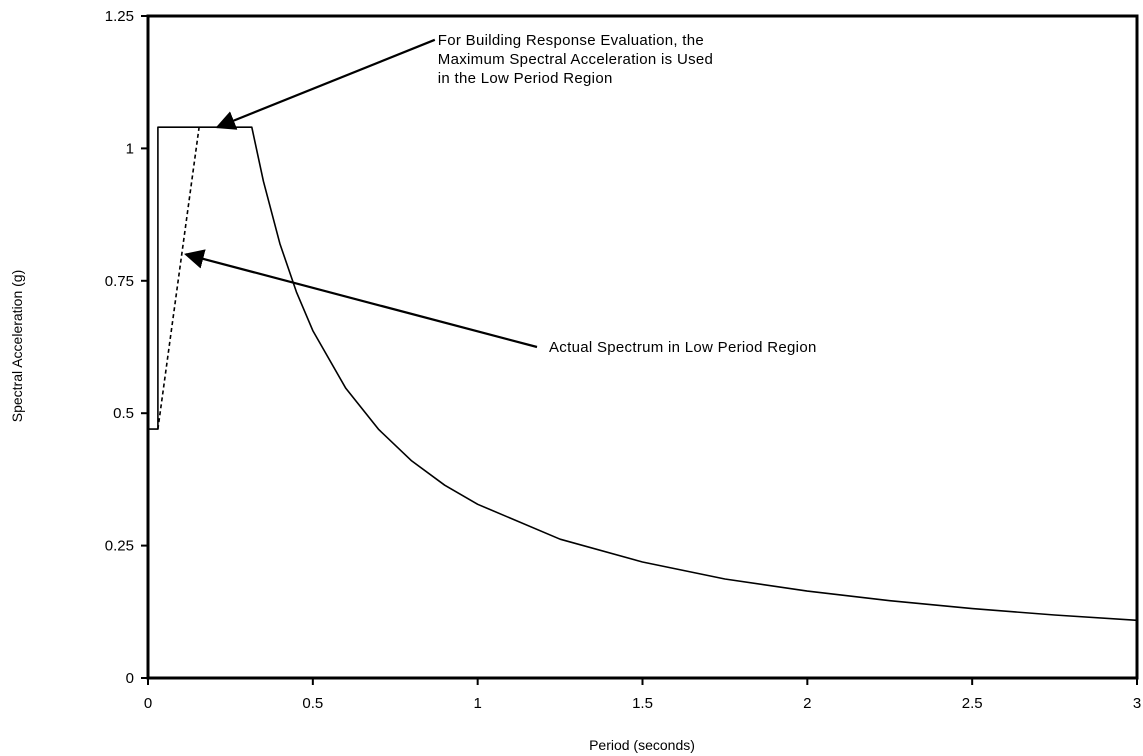 Image resolution: width=1143 pixels, height=756 pixels. What do you see at coordinates (312, 703) in the screenshot?
I see `x-tick-label: 0.5` at bounding box center [312, 703].